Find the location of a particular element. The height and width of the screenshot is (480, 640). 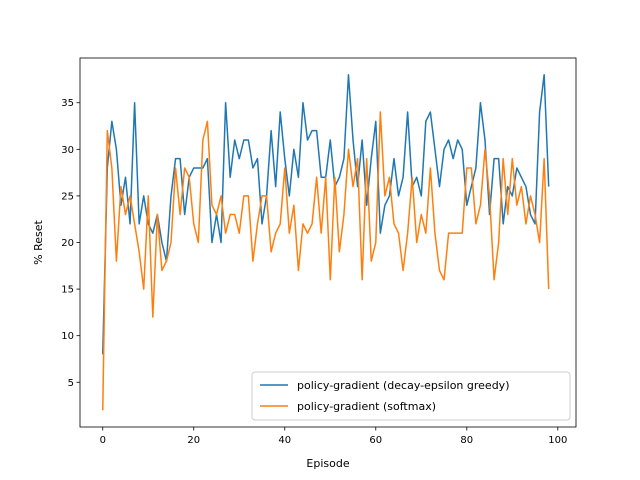

y-tick-label: 35 is located at coordinates (67, 103).